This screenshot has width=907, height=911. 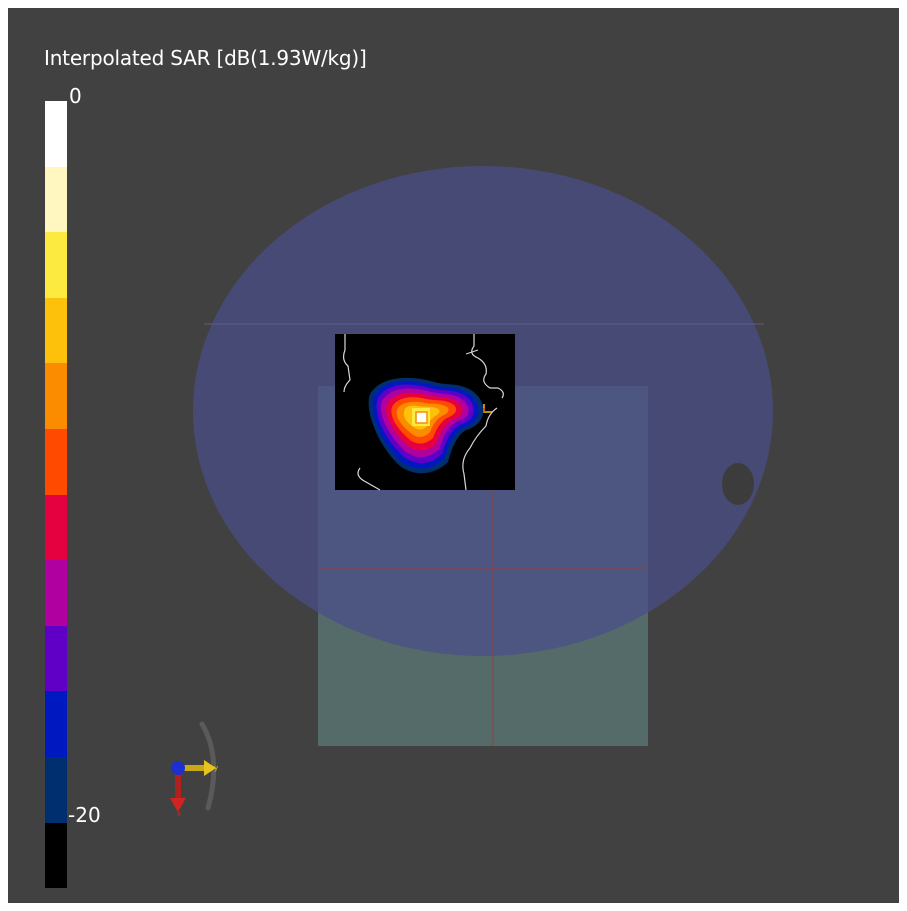 What do you see at coordinates (178, 768) in the screenshot?
I see `z-axis-knob` at bounding box center [178, 768].